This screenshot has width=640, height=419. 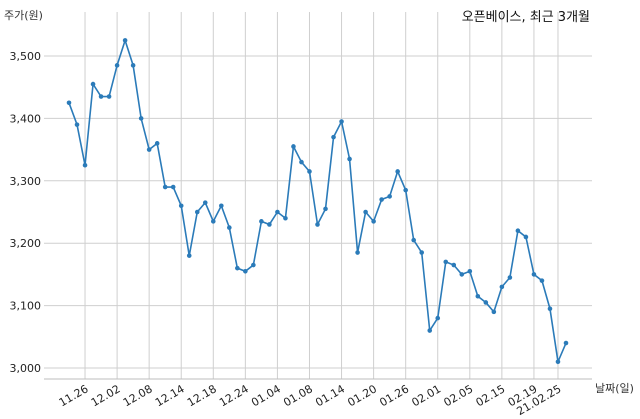 I want to click on chart-title: 오픈베이스, 최근 3개월, so click(x=526, y=17).